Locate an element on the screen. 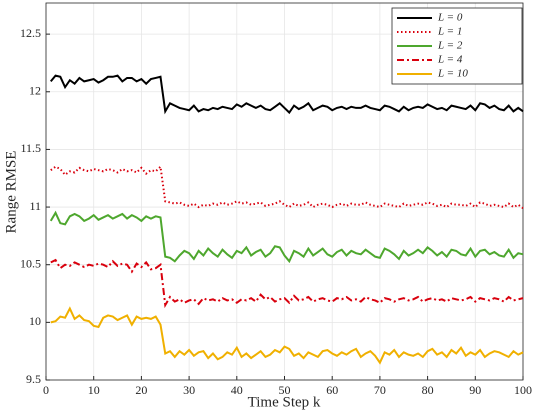 This screenshot has width=533, height=413. x-tick-label: 80 is located at coordinates (428, 390).